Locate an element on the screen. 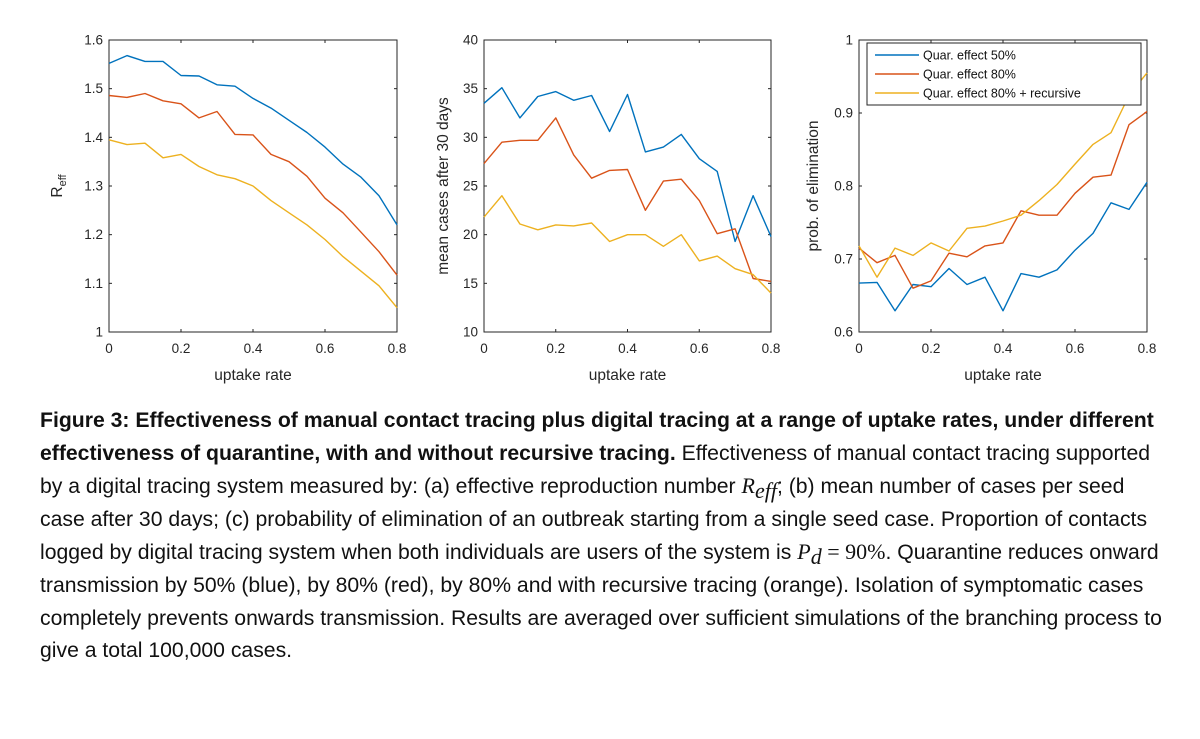 This screenshot has height=739, width=1200. x-tick-label-c: 0.4 is located at coordinates (1003, 348).